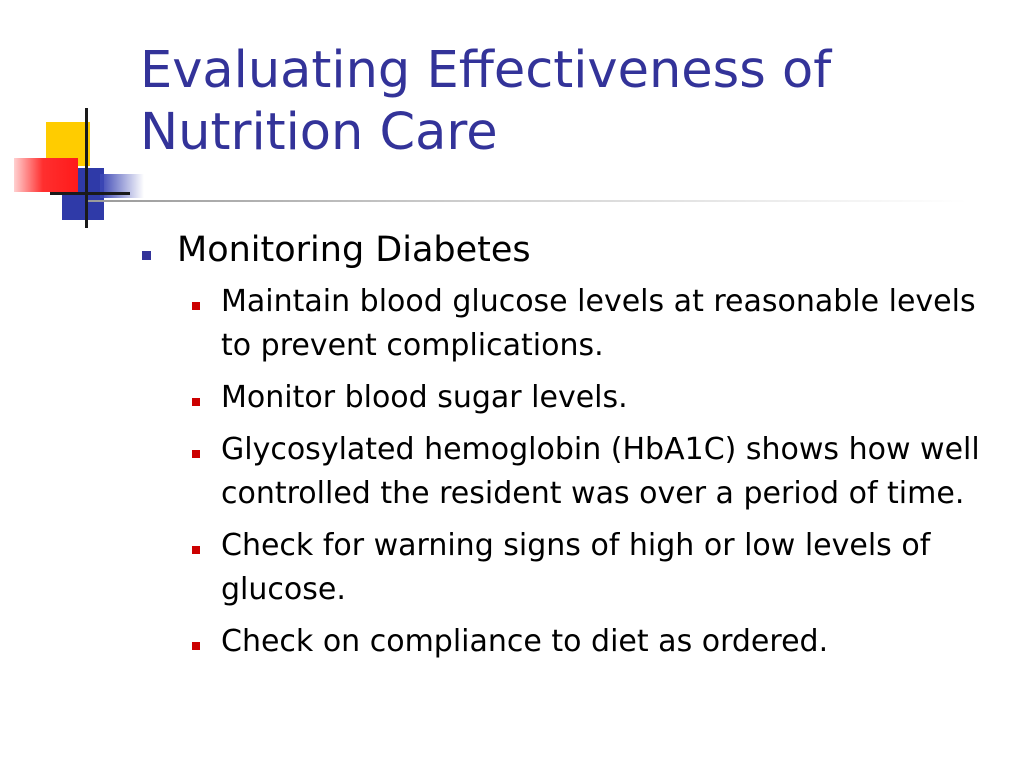  I want to click on slide-title-line: Nutrition Care, so click(319, 132).